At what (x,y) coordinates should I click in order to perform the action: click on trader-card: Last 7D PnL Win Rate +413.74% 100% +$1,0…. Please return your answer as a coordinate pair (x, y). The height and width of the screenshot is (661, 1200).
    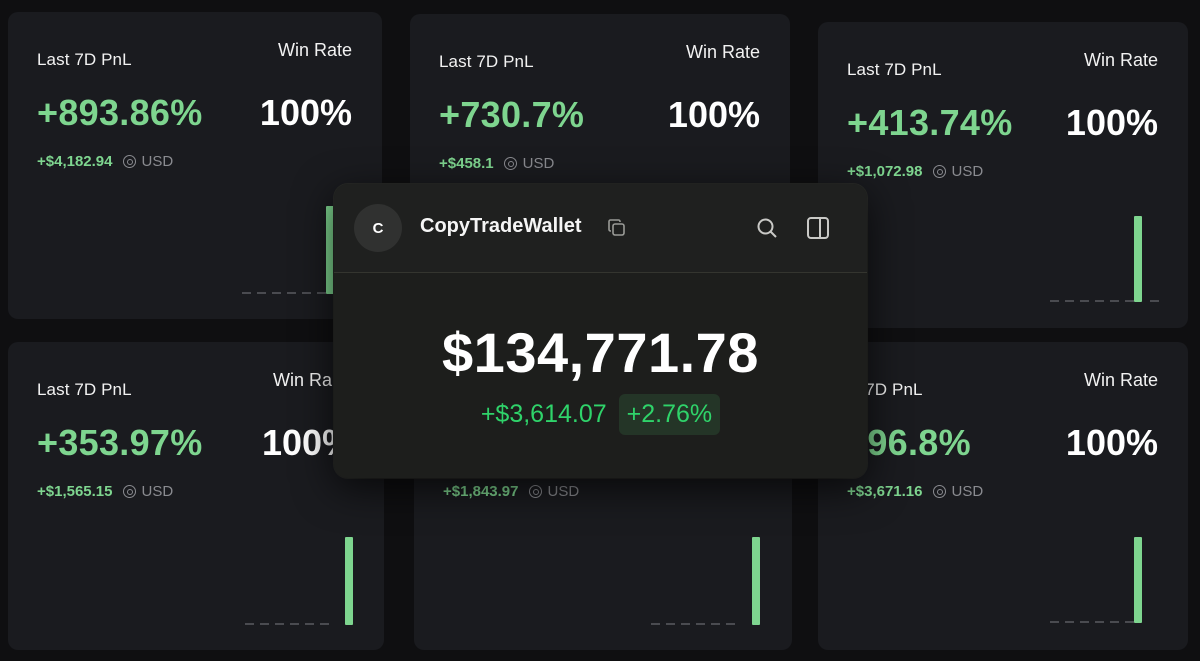
    Looking at the image, I should click on (1003, 175).